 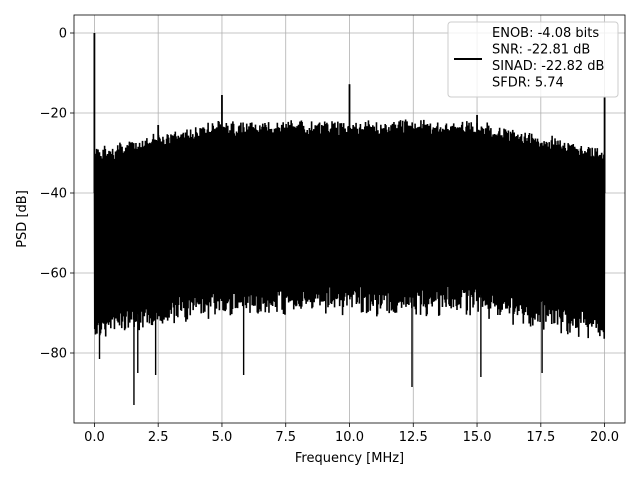 I want to click on x-axis-ticks: 0.0 2.5 5.0 7.5 10.0 12.5 15.0 17.5 20.0, so click(x=351, y=434).